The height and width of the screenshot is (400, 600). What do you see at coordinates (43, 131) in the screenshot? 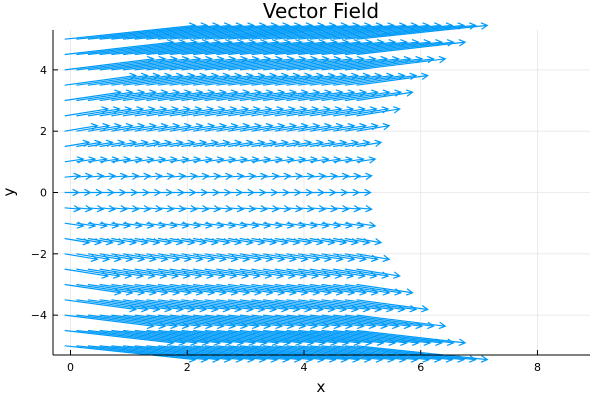
I see `y-tick-label: 2` at bounding box center [43, 131].